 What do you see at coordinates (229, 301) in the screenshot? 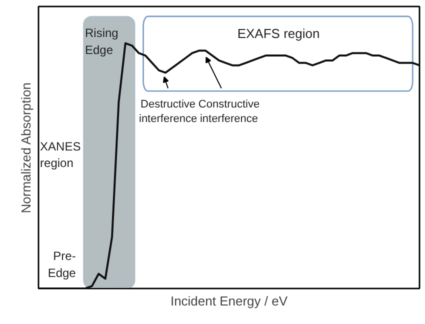
I see `x-axis-title: Incident Energy / eV` at bounding box center [229, 301].